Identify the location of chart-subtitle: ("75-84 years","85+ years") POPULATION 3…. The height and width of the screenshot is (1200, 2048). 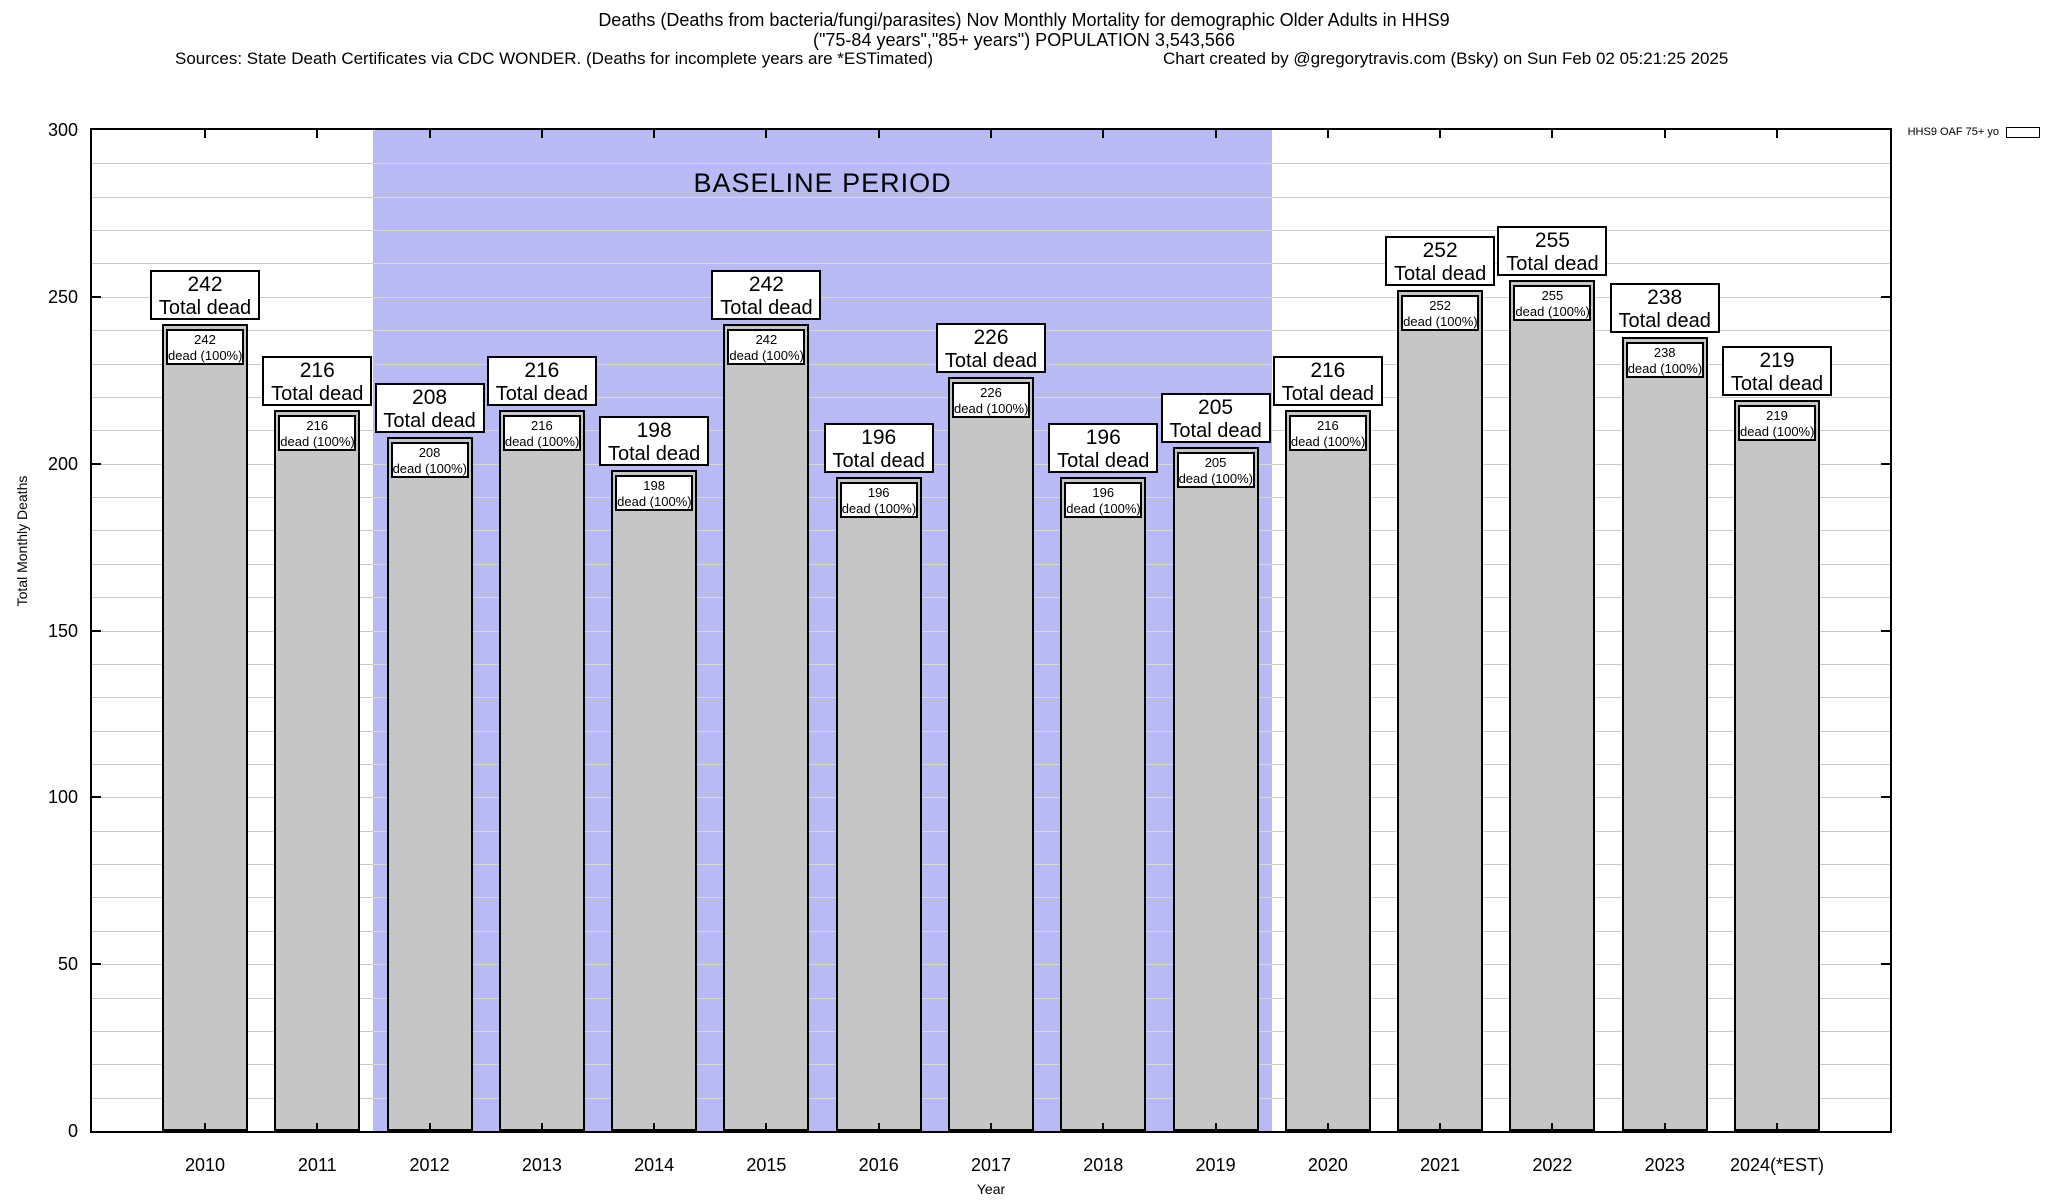
(1024, 40).